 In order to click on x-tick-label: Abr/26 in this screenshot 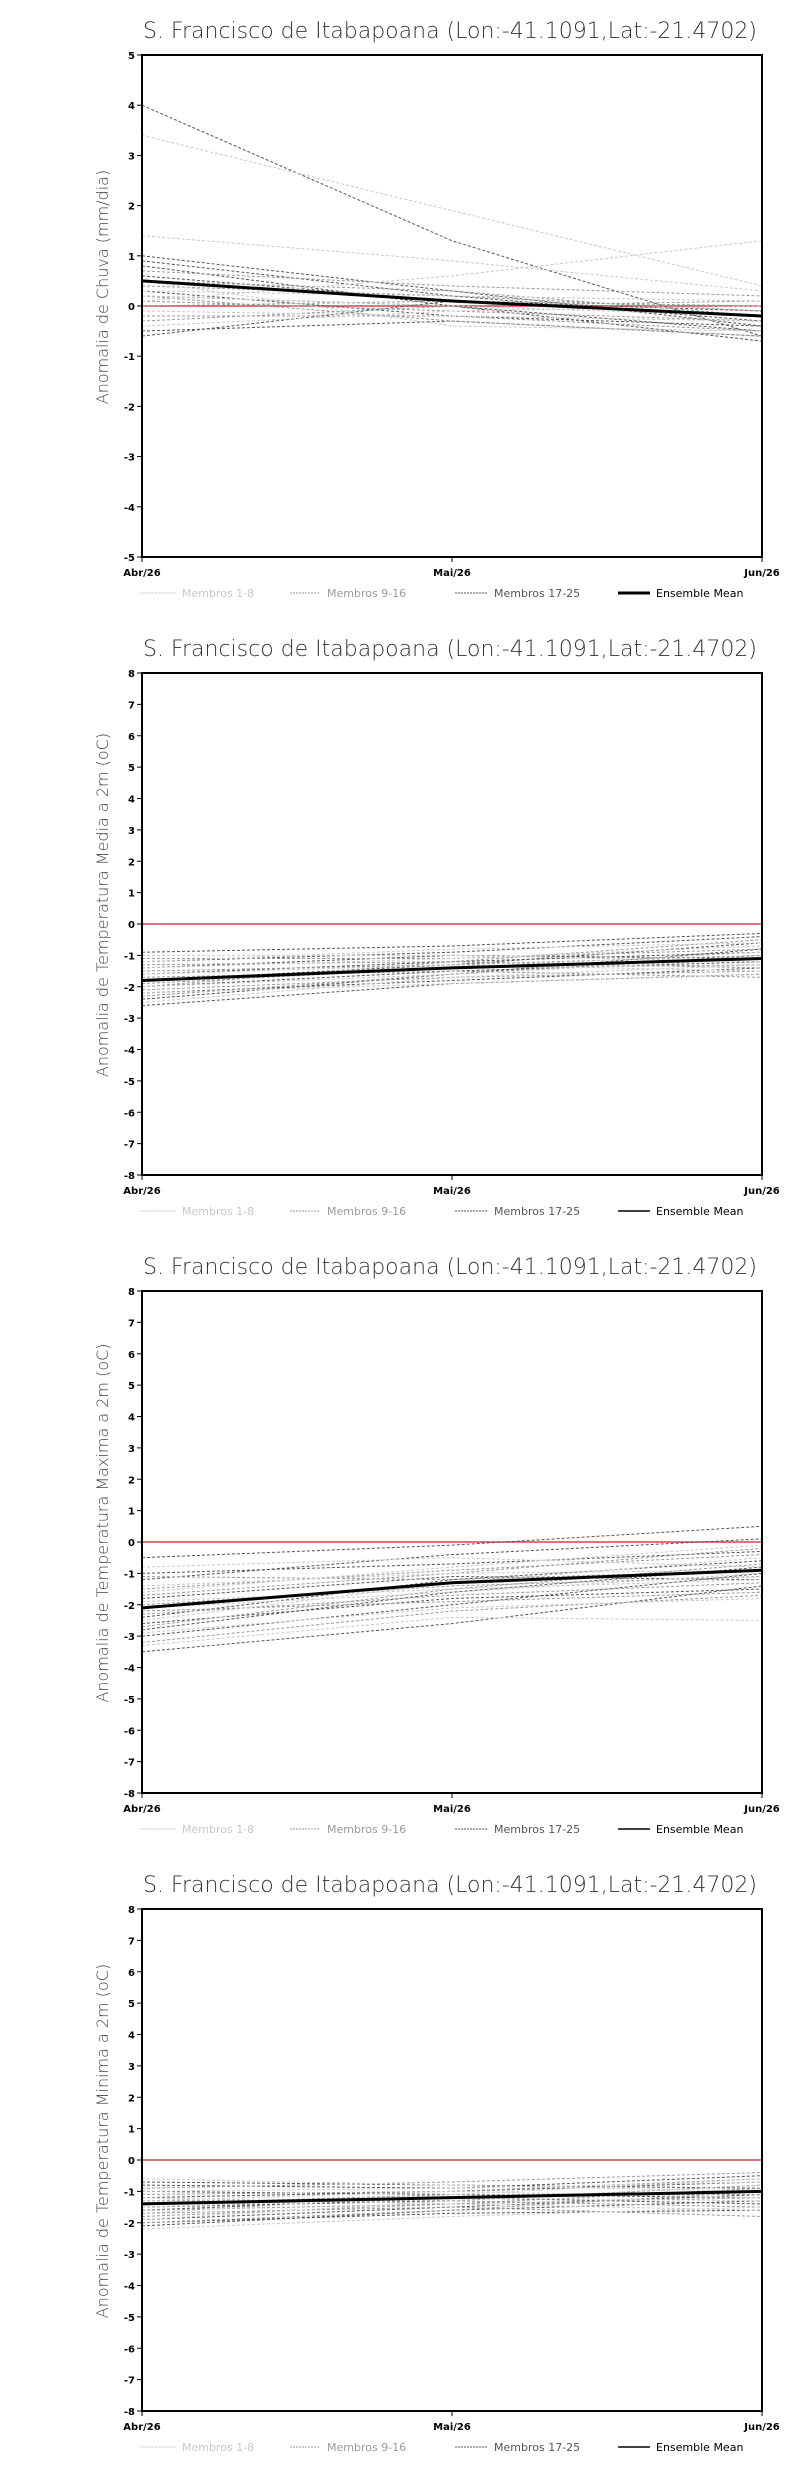, I will do `click(141, 2427)`.